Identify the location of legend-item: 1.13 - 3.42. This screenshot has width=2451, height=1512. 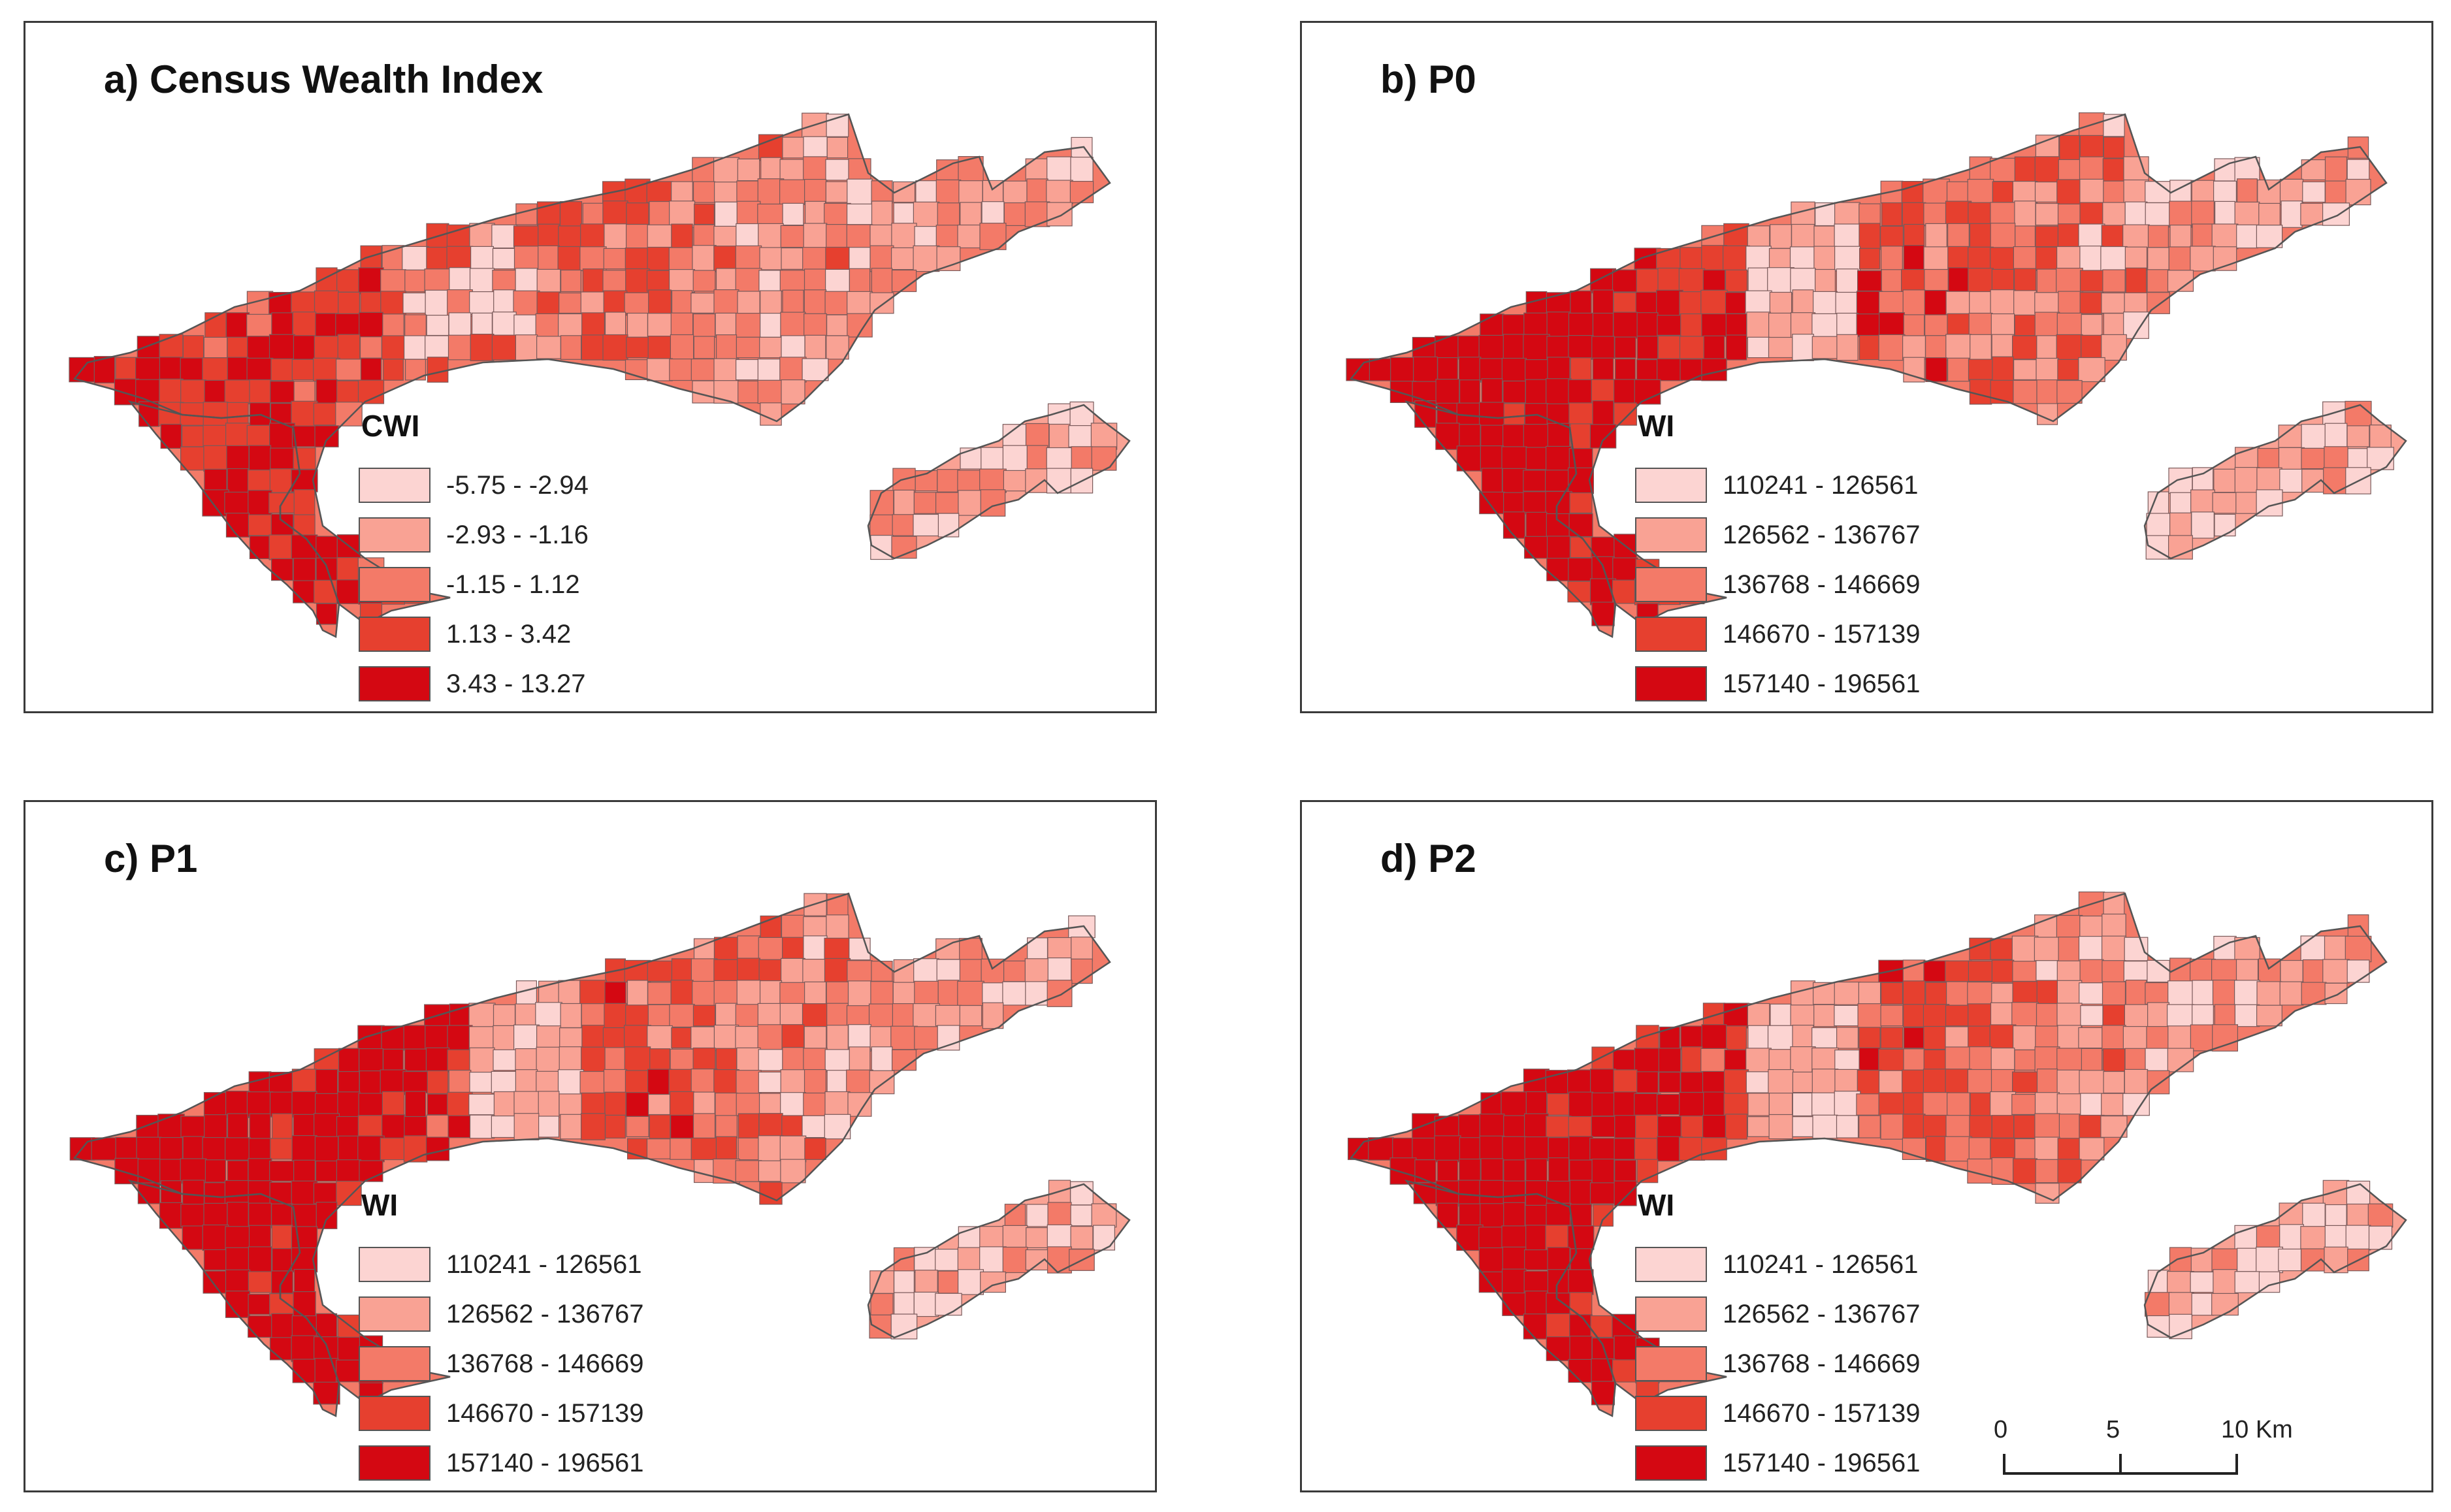
(474, 634).